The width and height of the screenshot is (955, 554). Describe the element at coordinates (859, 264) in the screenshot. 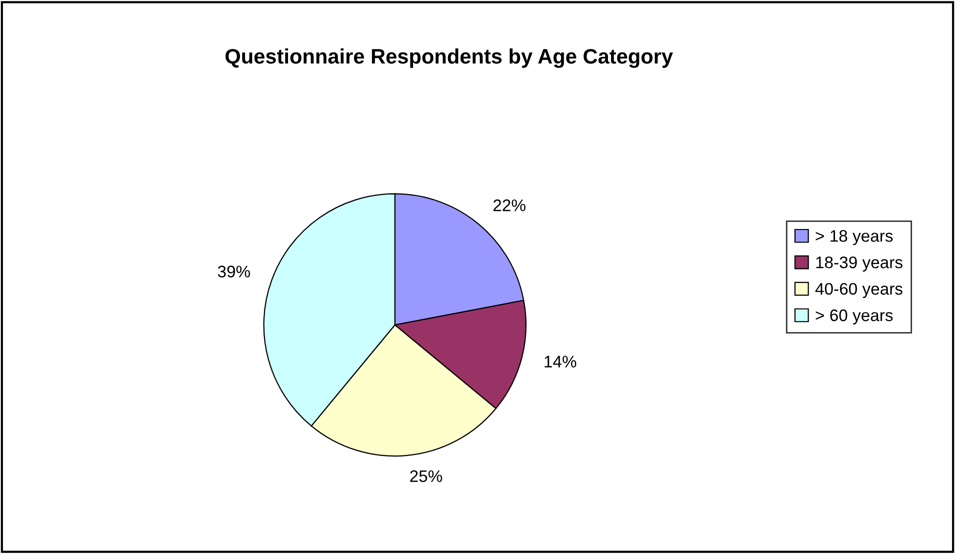

I see `legend-label: 18-39 years` at that location.